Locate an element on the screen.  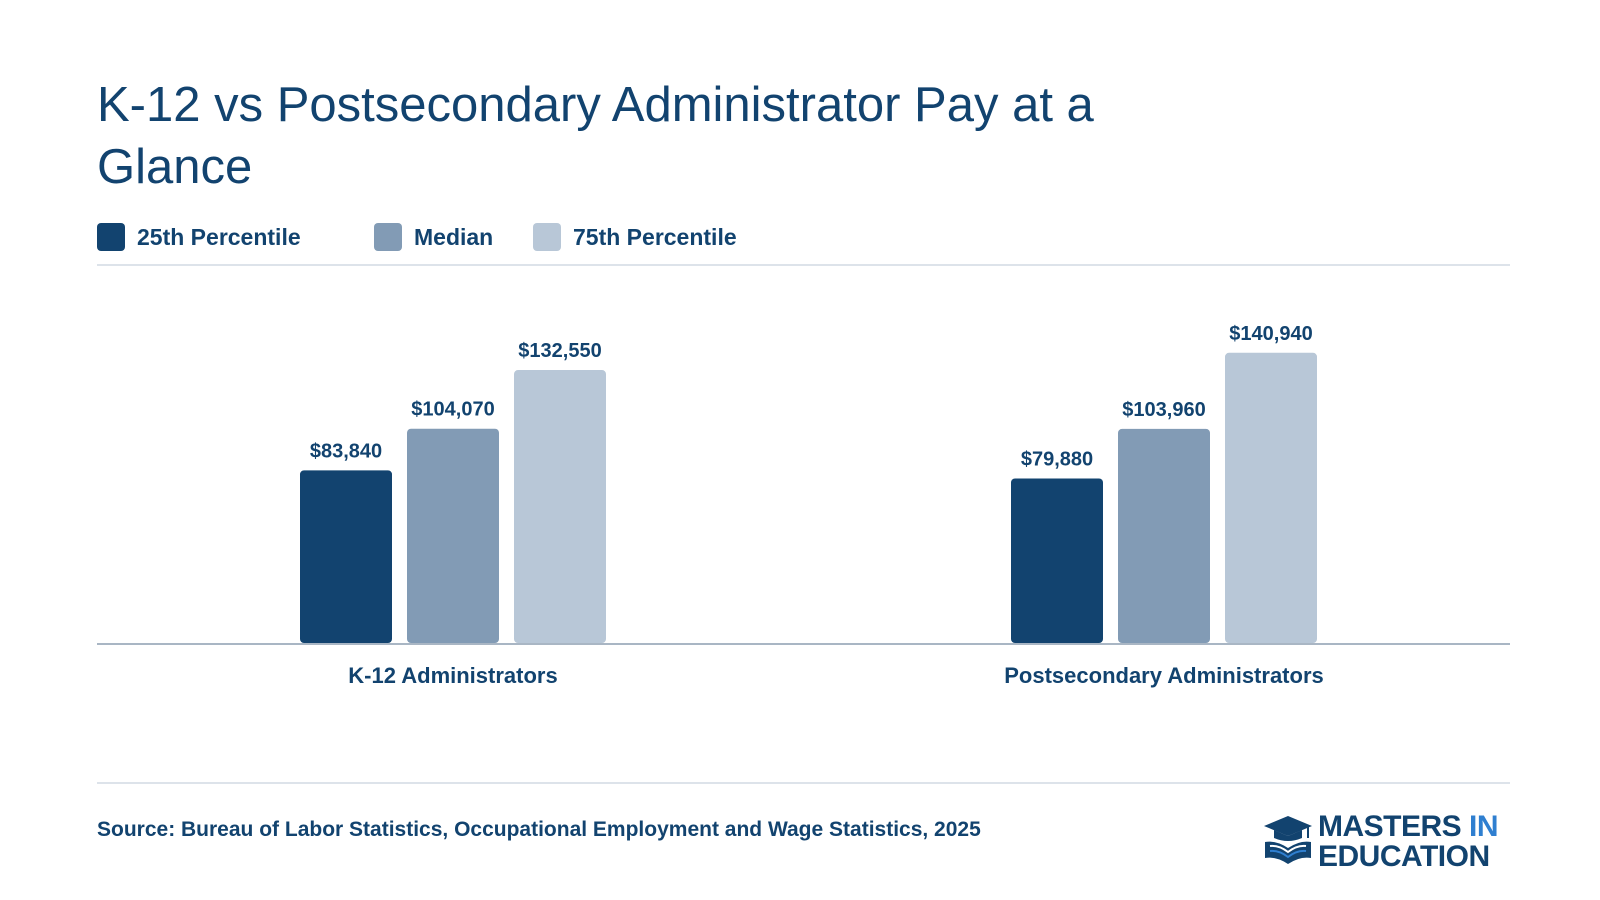
legend: 25th Percentile Median 75th Percentile is located at coordinates (417, 237).